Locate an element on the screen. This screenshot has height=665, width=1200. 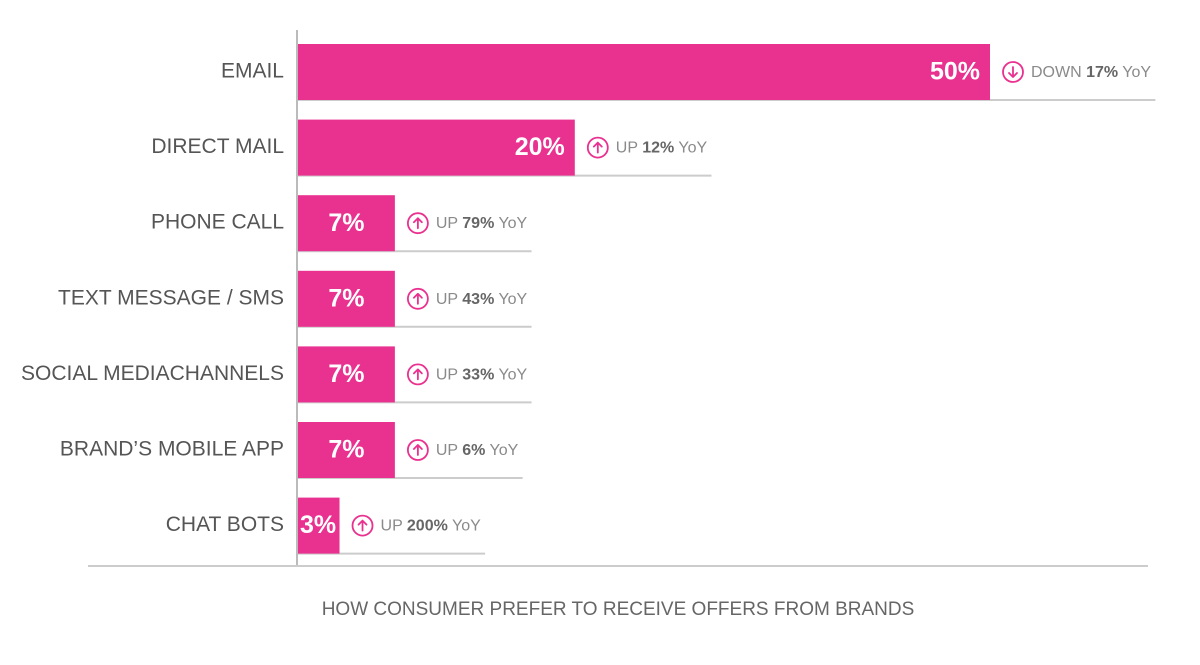
trend-annotation: UP 200% YoY is located at coordinates (431, 526).